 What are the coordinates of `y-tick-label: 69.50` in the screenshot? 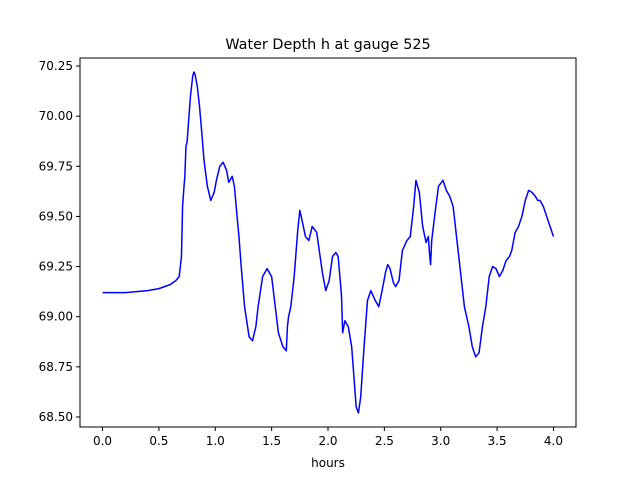 It's located at (56, 216).